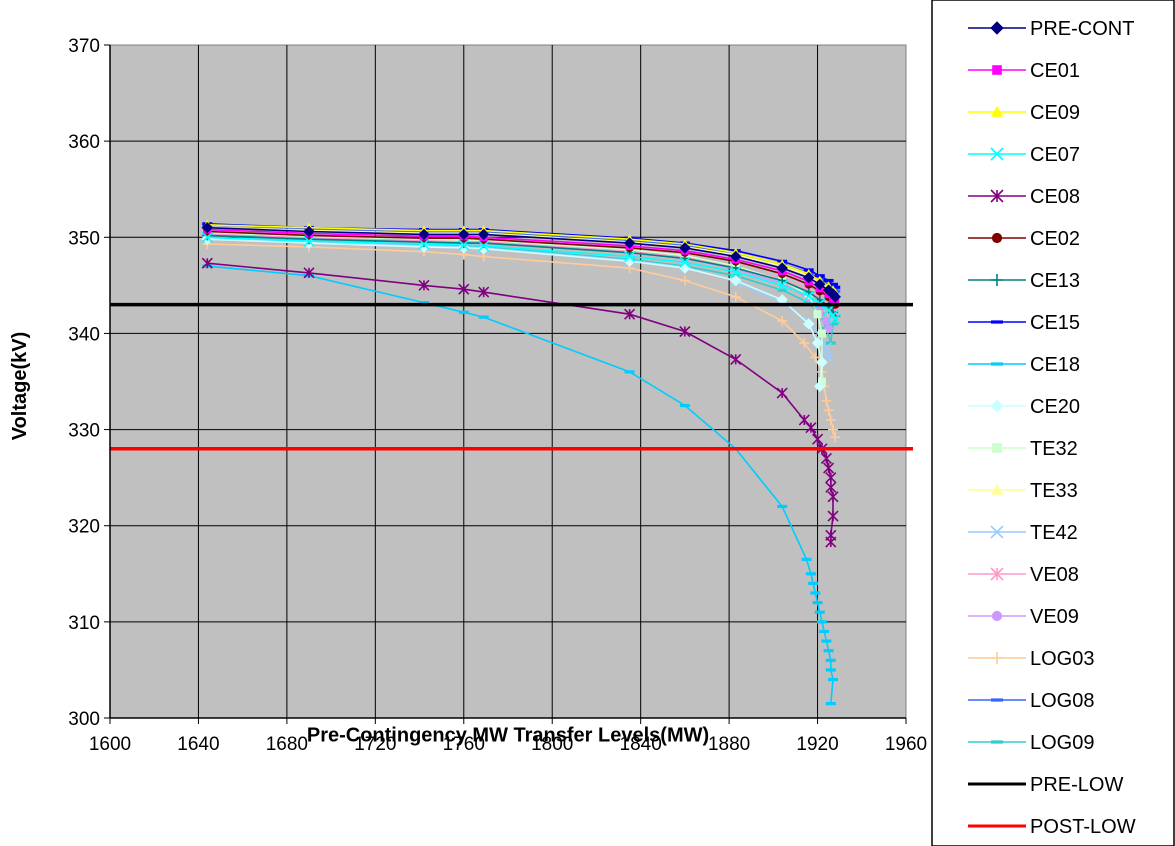 Image resolution: width=1175 pixels, height=846 pixels. Describe the element at coordinates (375, 744) in the screenshot. I see `x-tick-label: 1720` at that location.